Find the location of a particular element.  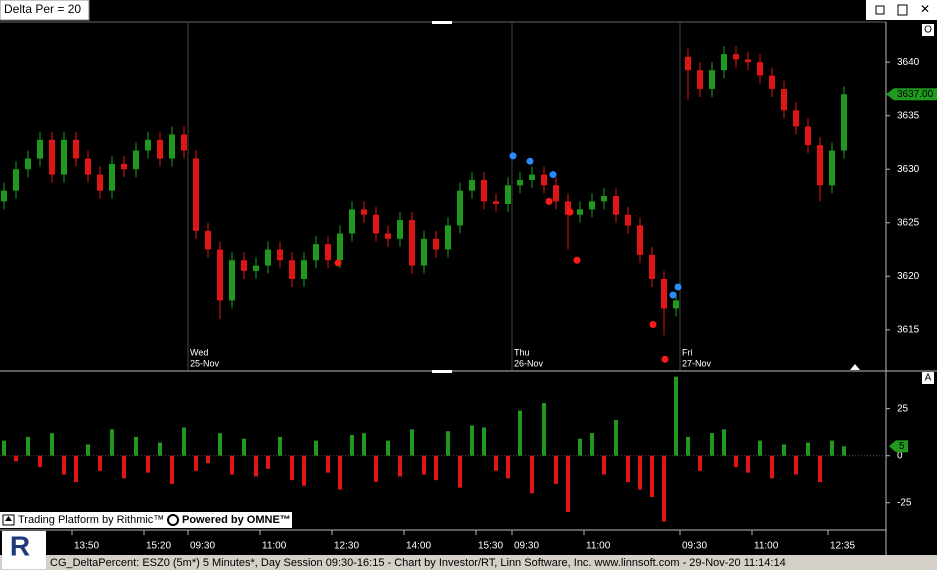

x-tick-label: 12:30 is located at coordinates (346, 546).